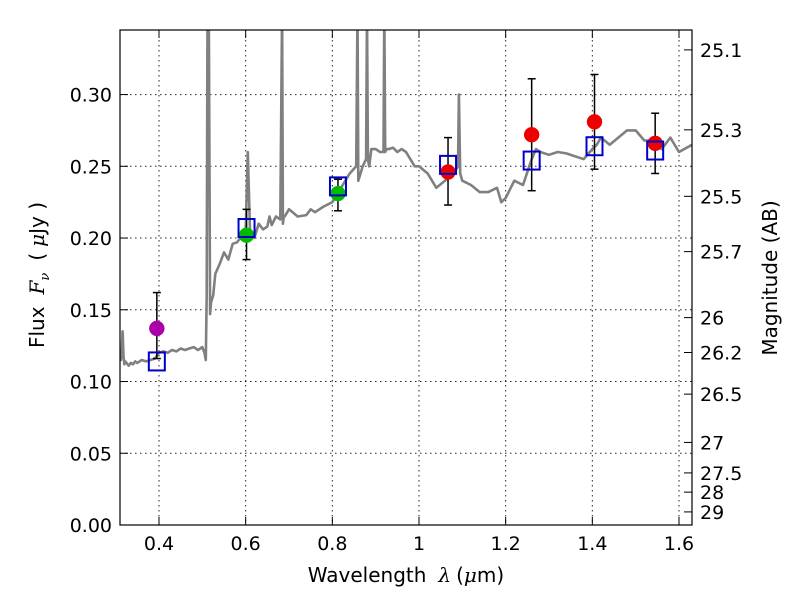 This screenshot has width=800, height=600. What do you see at coordinates (721, 354) in the screenshot?
I see `magnitude-tick-label: 26.2` at bounding box center [721, 354].